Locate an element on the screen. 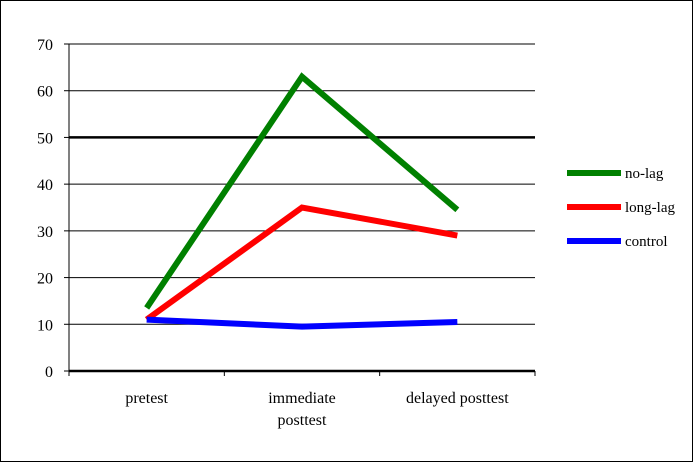  y-tick-label: 60 is located at coordinates (45, 92).